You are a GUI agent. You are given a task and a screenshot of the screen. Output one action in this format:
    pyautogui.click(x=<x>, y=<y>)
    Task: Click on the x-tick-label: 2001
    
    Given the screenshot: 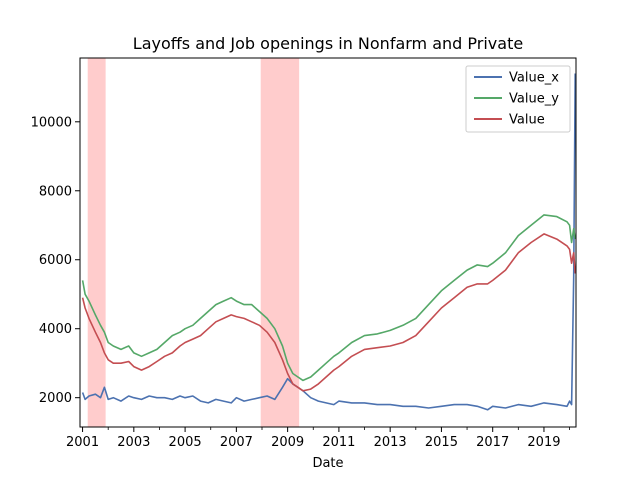 What is the action you would take?
    pyautogui.click(x=82, y=442)
    